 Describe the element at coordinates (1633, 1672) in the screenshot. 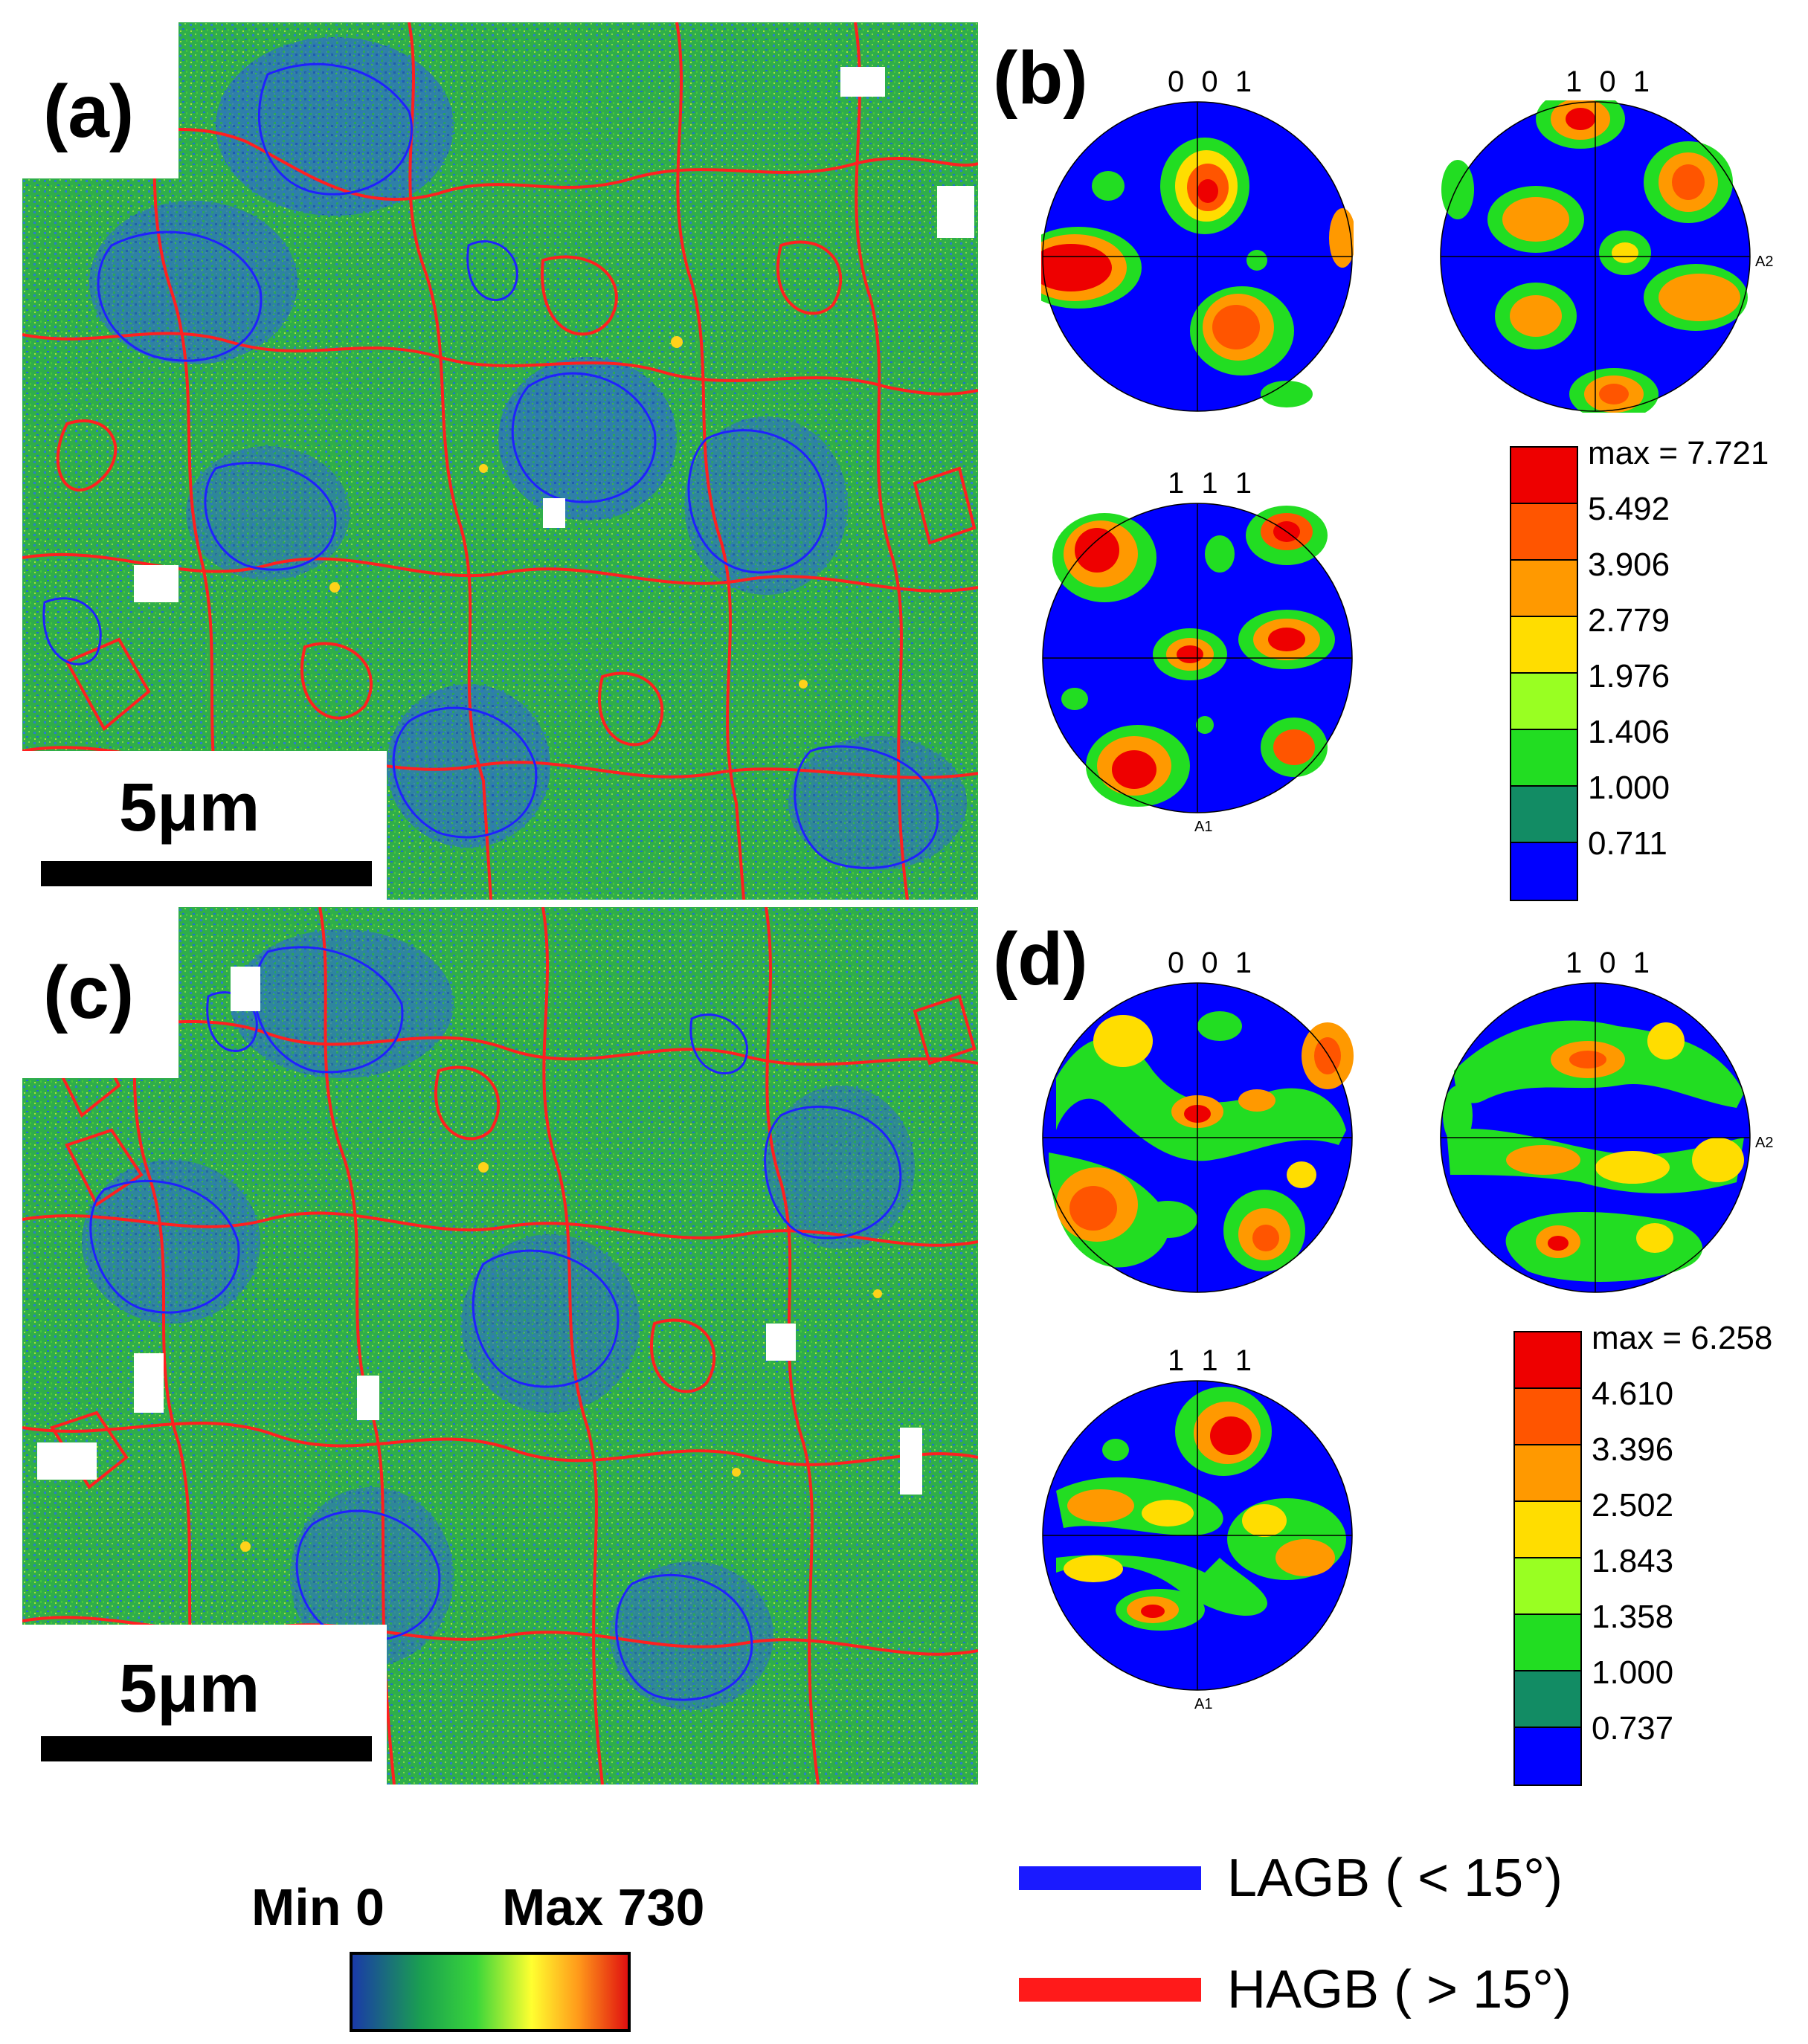

I see `colorbar-d-label-6: 1.000` at that location.